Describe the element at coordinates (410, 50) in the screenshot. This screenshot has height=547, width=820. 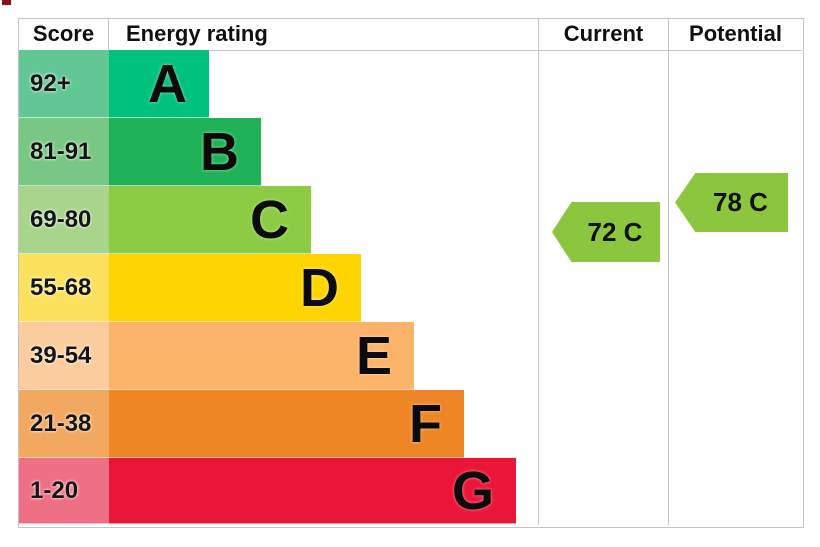
I see `header-divider` at that location.